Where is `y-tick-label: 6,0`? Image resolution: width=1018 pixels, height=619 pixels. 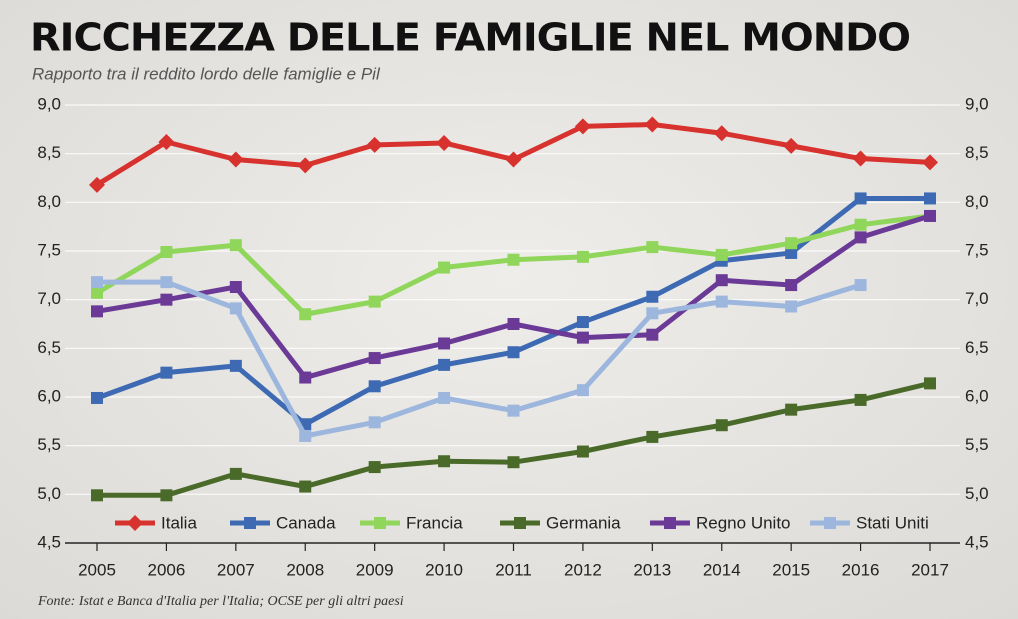
y-tick-label: 6,0 is located at coordinates (49, 395).